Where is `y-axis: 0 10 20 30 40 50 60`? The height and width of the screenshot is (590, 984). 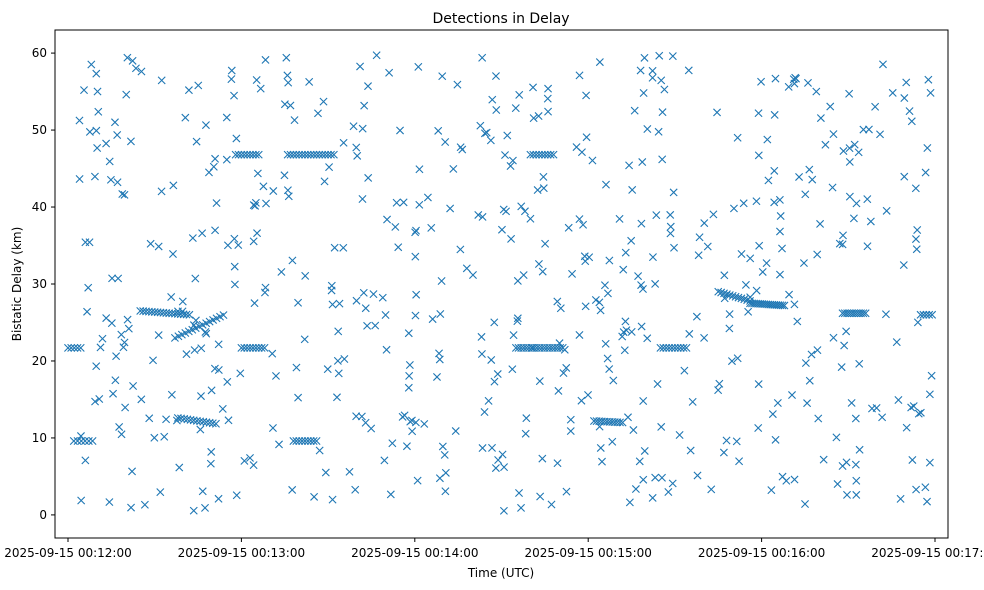 y-axis: 0 10 20 30 40 50 60 is located at coordinates (43, 284).